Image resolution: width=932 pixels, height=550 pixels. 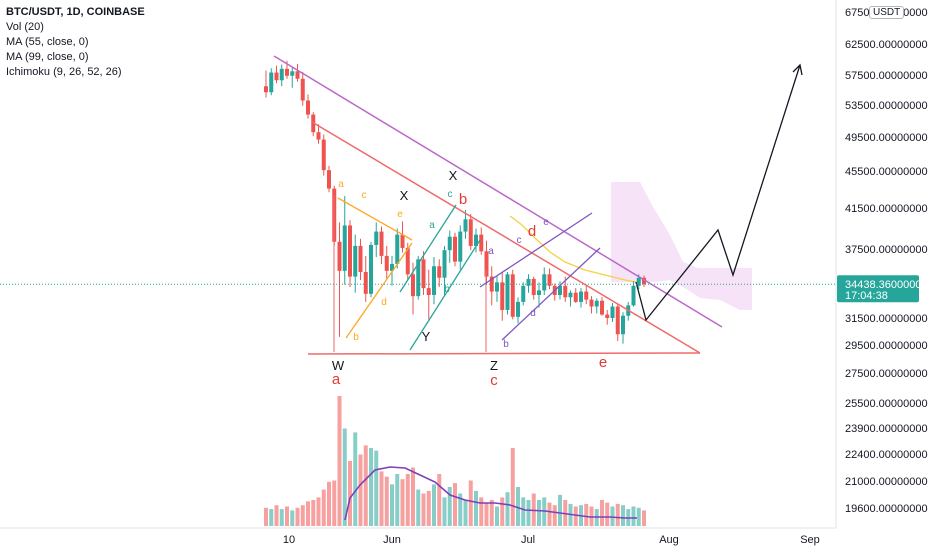 I want to click on legend-ichimoku: Ichimoku (9, 26, 52, 26), so click(x=64, y=72).